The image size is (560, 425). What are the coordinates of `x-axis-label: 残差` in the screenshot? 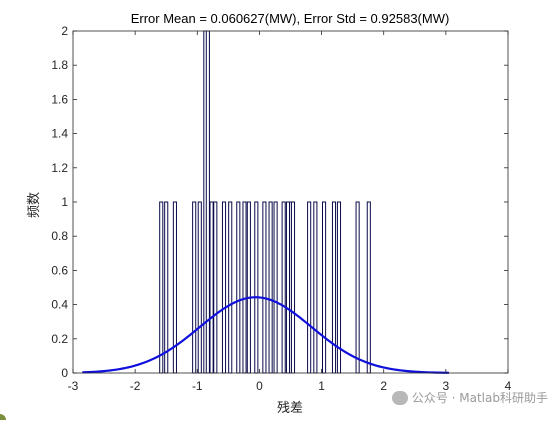 It's located at (290, 408).